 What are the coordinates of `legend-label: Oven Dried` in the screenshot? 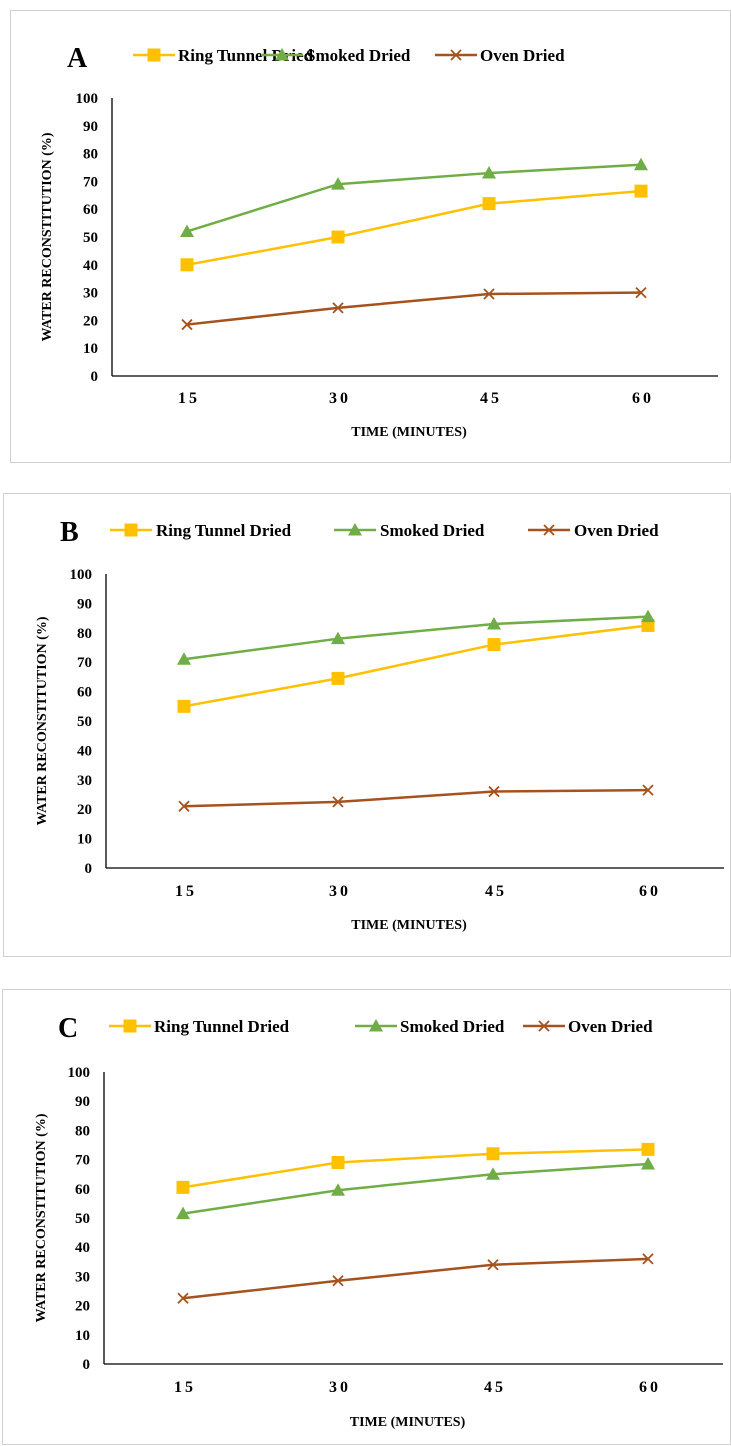 It's located at (616, 530).